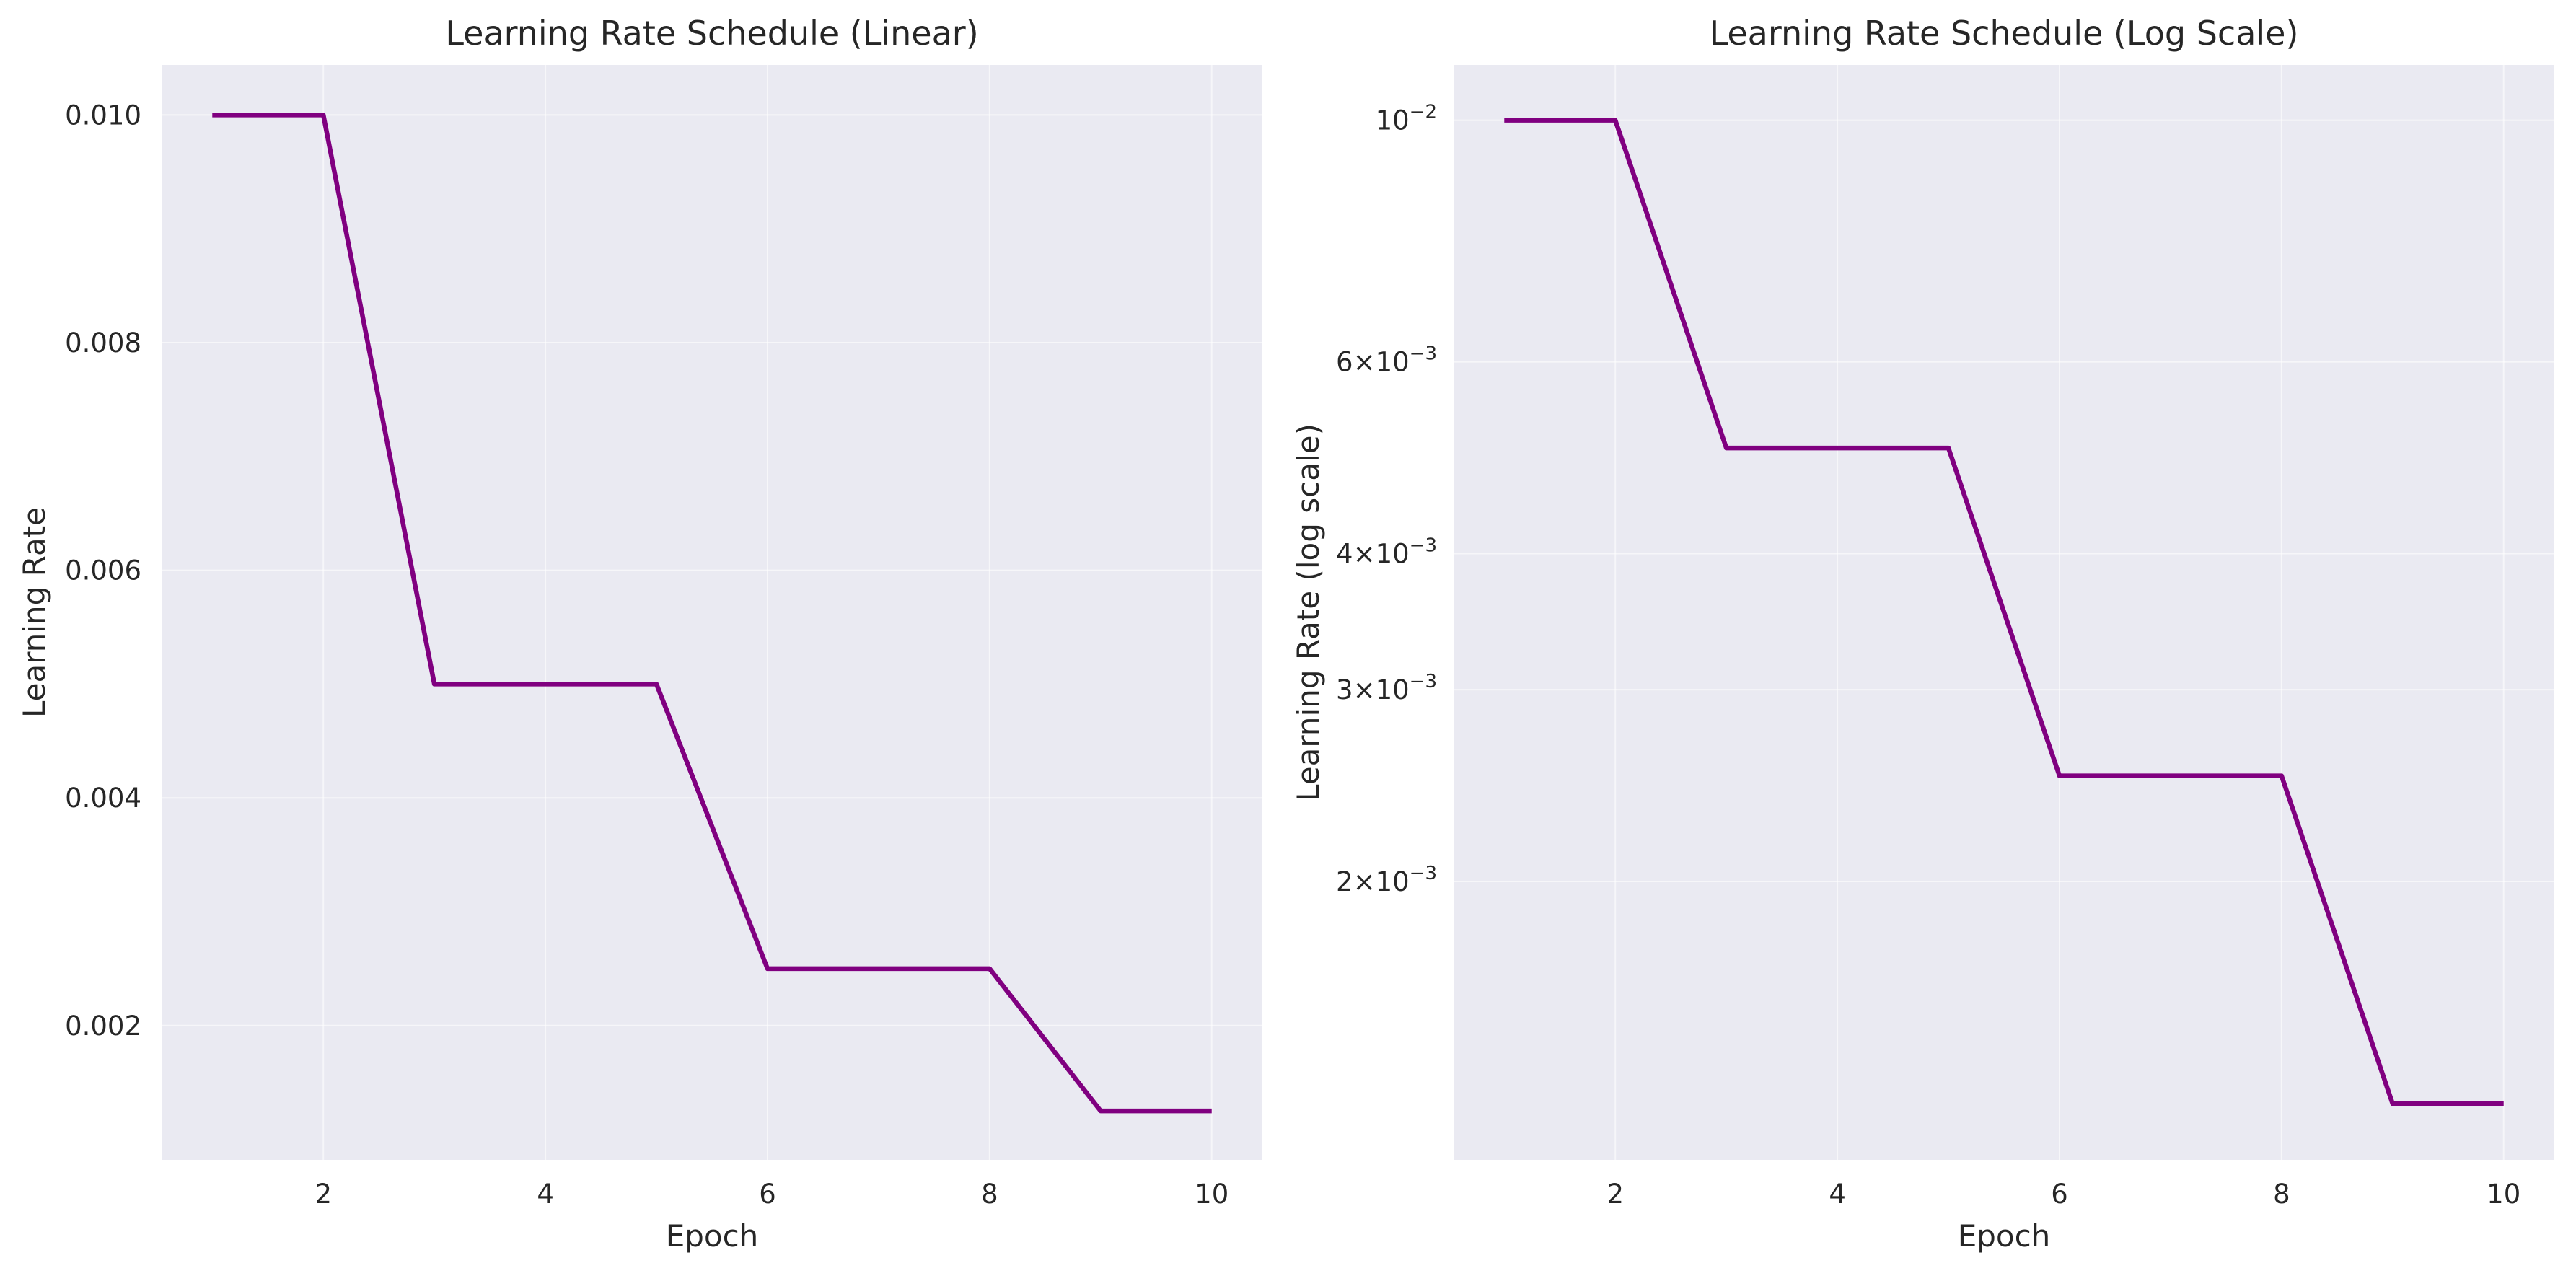 This screenshot has height=1276, width=2576. Describe the element at coordinates (103, 115) in the screenshot. I see `y-tick-label: 0.010` at that location.